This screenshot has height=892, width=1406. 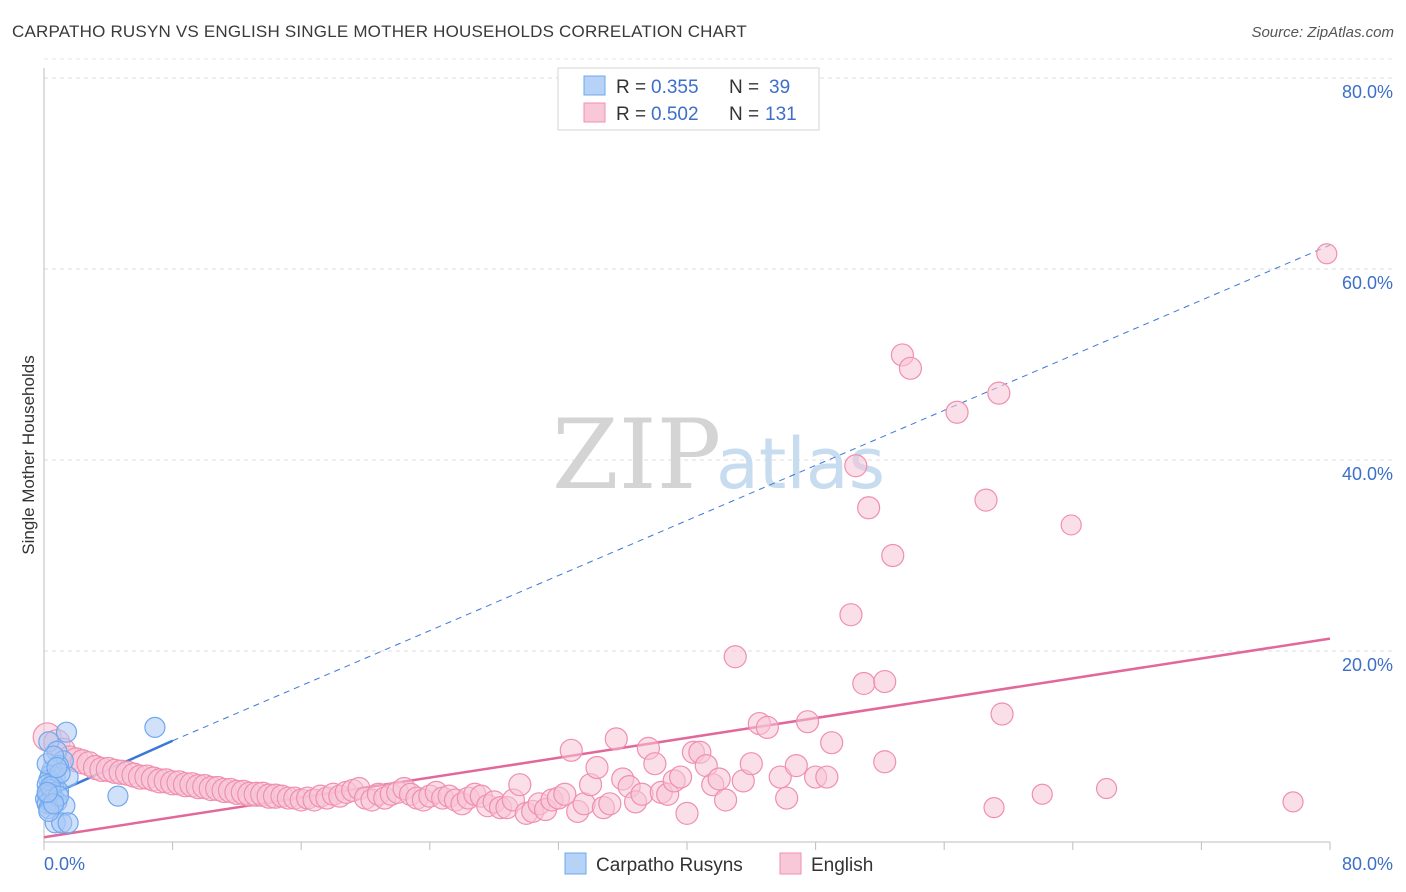 I want to click on legend-r-value-english: 0.502, so click(x=675, y=114).